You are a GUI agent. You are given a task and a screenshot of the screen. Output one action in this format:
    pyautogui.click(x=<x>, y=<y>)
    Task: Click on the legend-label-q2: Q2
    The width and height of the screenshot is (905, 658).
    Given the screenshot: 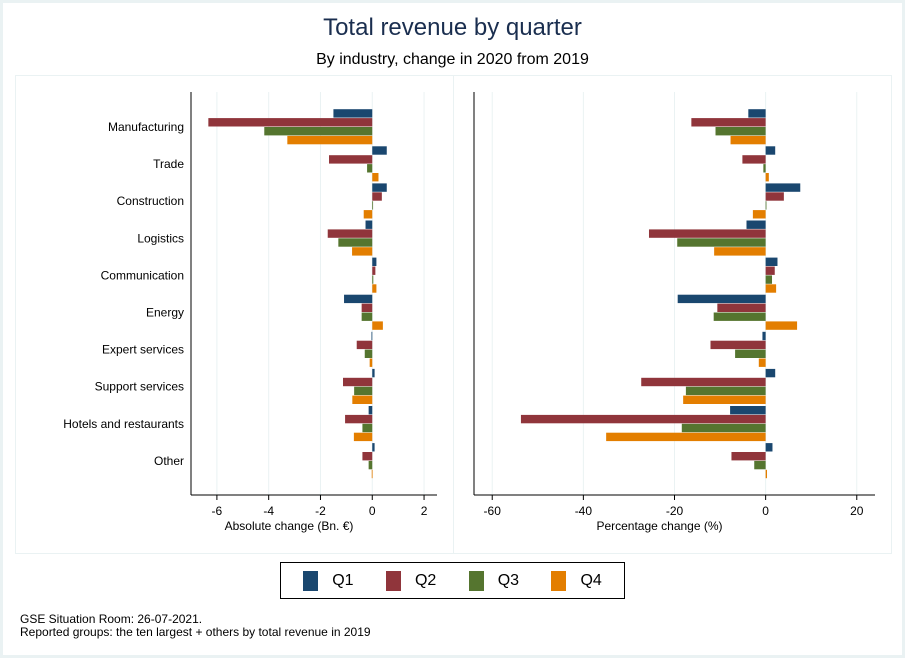 What is the action you would take?
    pyautogui.click(x=425, y=580)
    